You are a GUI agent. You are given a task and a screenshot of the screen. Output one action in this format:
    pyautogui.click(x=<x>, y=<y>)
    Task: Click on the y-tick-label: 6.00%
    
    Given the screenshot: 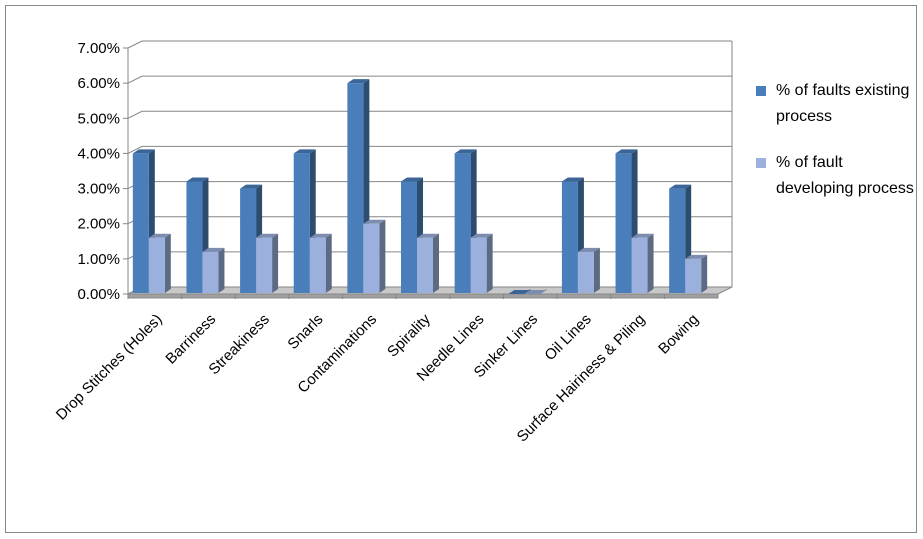 What is the action you would take?
    pyautogui.click(x=98, y=83)
    